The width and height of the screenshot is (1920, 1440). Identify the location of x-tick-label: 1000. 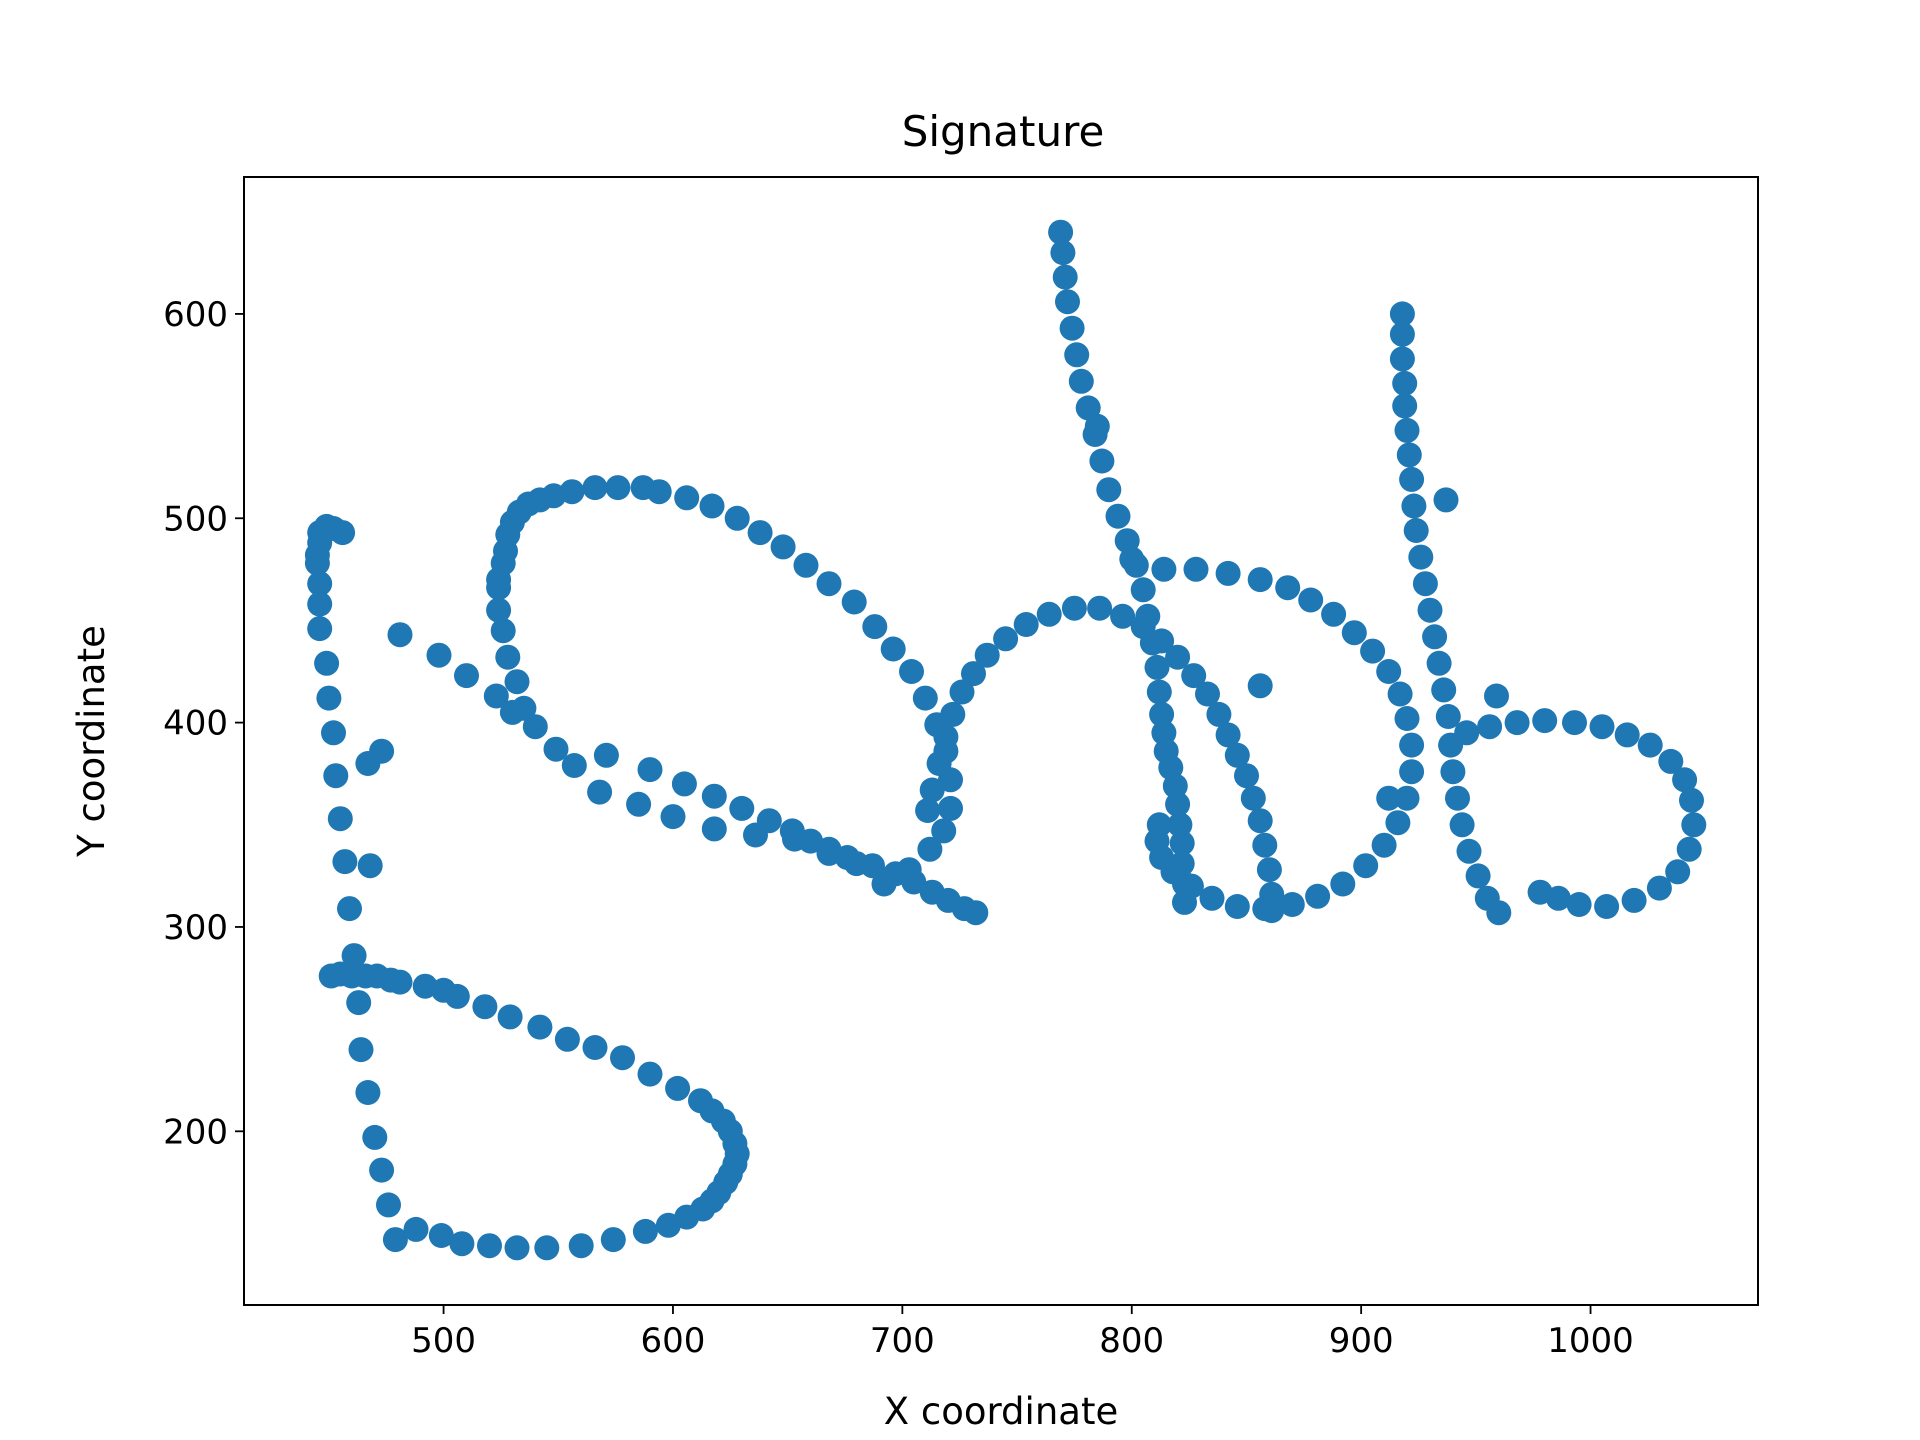
(1590, 1341).